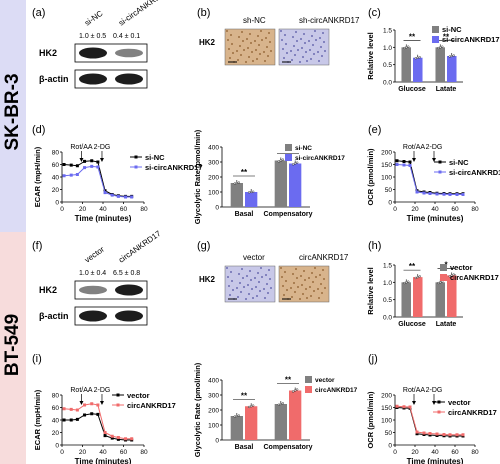 The width and height of the screenshot is (500, 464). I want to click on y-tick-label: 1.0, so click(387, 283).